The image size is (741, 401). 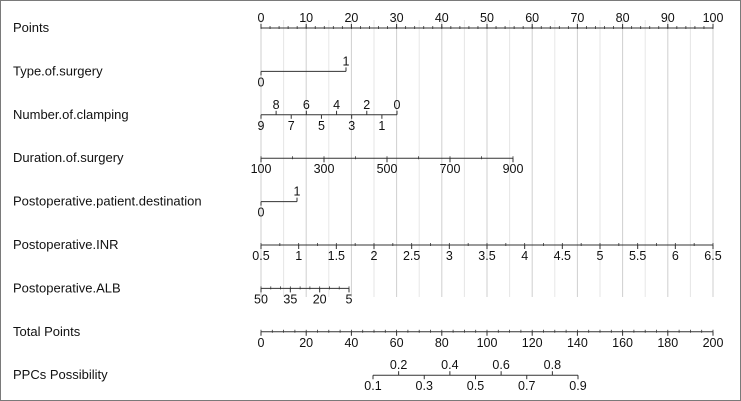 I want to click on row-label: Points, so click(x=31, y=27).